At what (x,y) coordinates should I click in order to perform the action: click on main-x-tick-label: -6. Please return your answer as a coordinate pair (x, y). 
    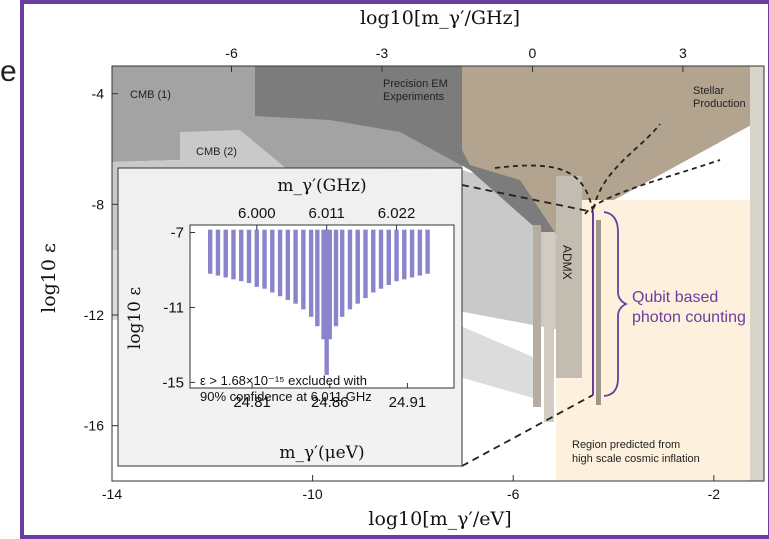
    Looking at the image, I should click on (513, 494).